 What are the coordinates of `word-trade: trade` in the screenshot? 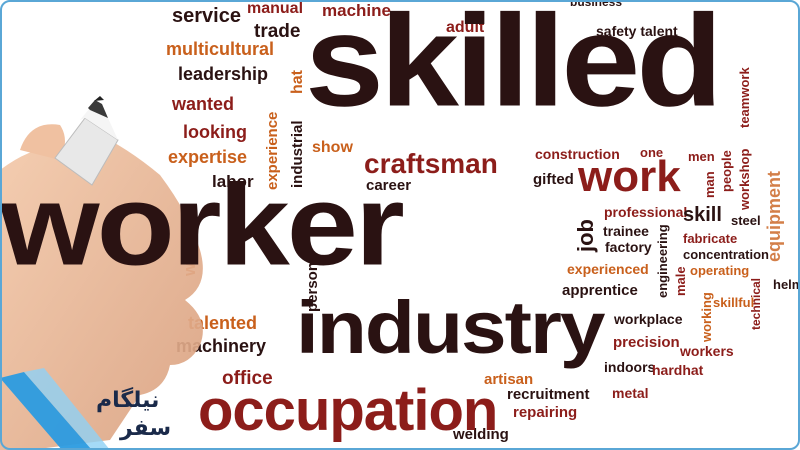 It's located at (277, 31).